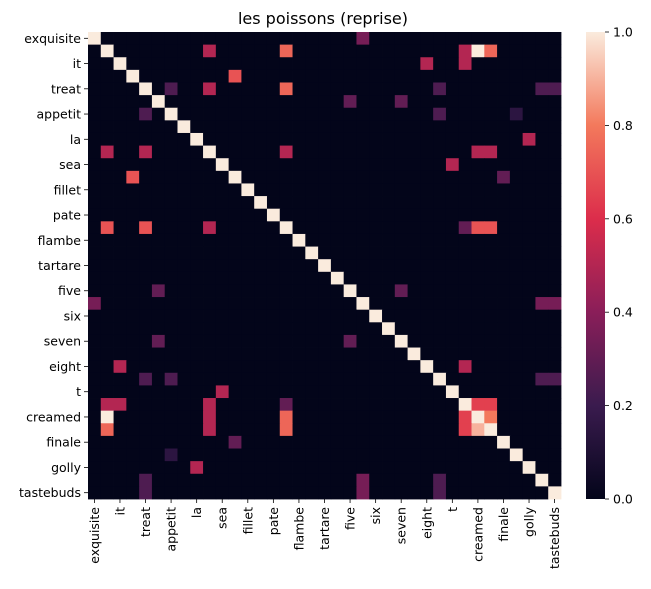 The height and width of the screenshot is (589, 651). Describe the element at coordinates (50, 492) in the screenshot. I see `y-tick-label: tastebuds` at that location.